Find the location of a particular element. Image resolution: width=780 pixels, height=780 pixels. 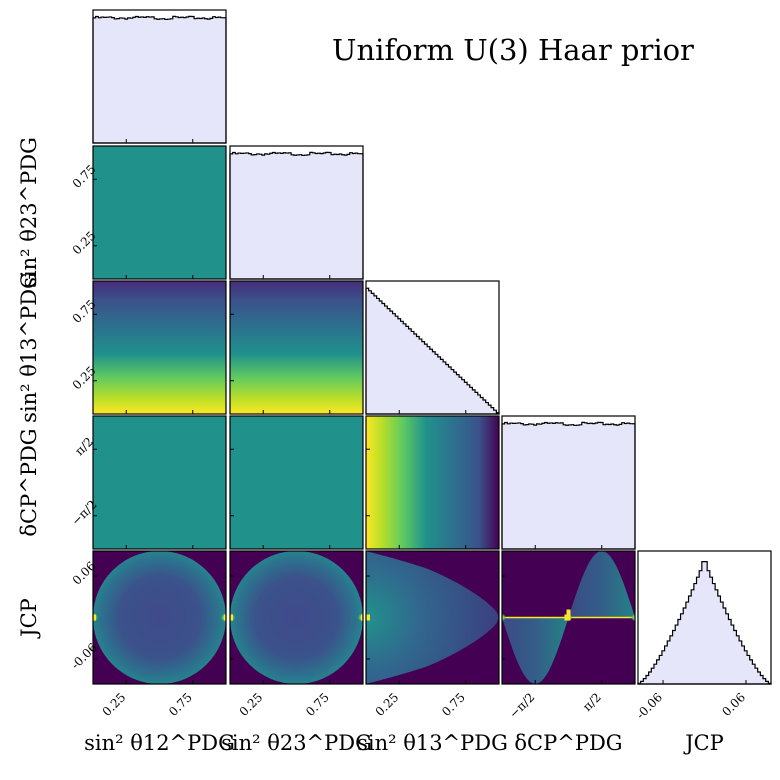

axes-frame-sin2_theta12-delta_CP is located at coordinates (159, 482).